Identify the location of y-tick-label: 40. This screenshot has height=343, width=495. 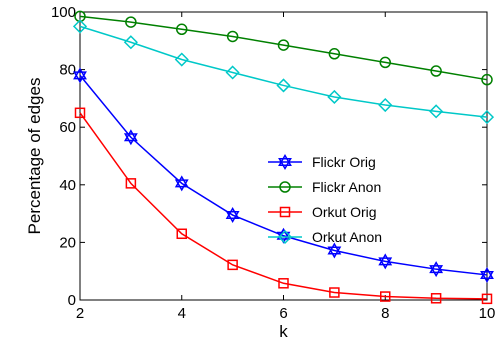
(67, 185).